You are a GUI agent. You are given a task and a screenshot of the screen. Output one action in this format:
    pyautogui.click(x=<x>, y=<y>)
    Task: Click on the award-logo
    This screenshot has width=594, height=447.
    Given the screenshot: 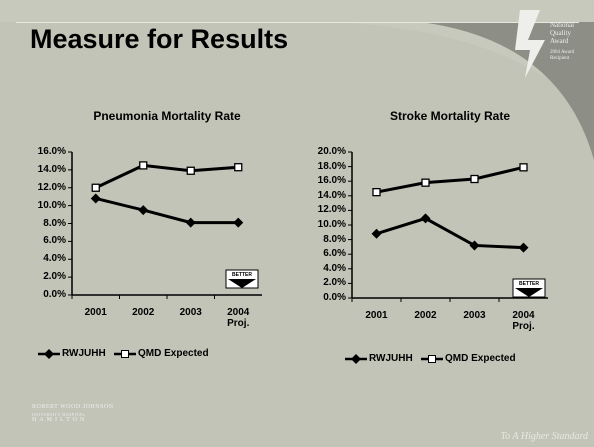 What is the action you would take?
    pyautogui.click(x=530, y=44)
    